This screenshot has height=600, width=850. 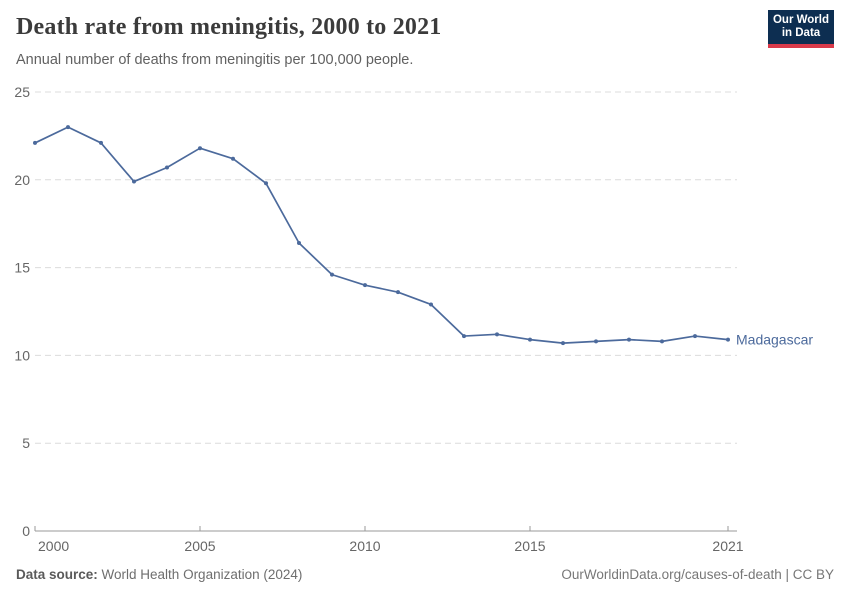 What do you see at coordinates (22, 268) in the screenshot?
I see `y-tick-label: 15` at bounding box center [22, 268].